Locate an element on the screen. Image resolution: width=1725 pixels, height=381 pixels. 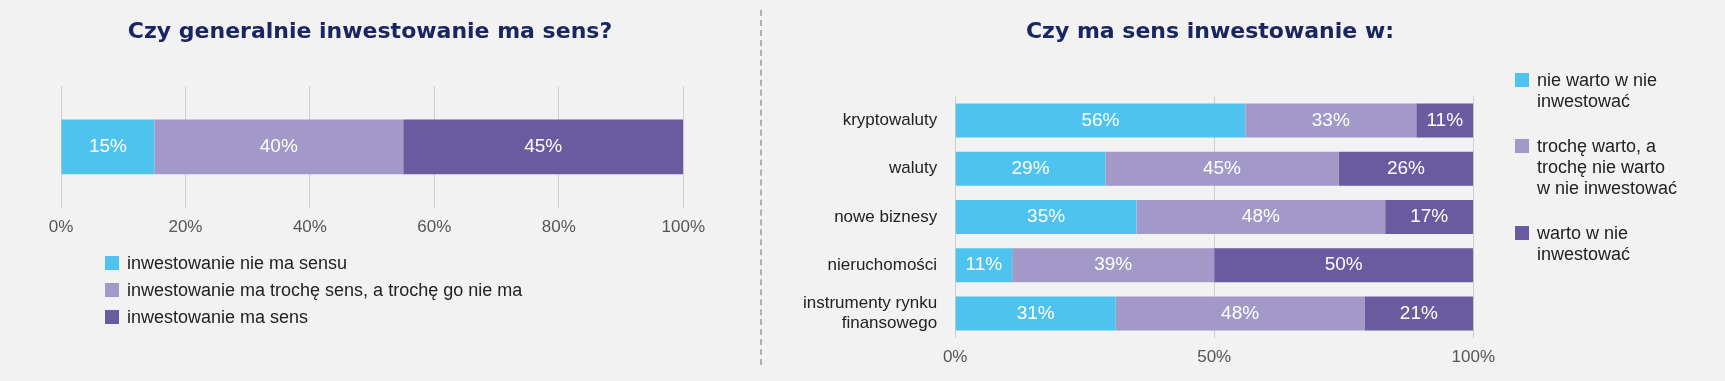
chart-title: Czy generalnie inwestowanie ma sens? is located at coordinates (370, 30).